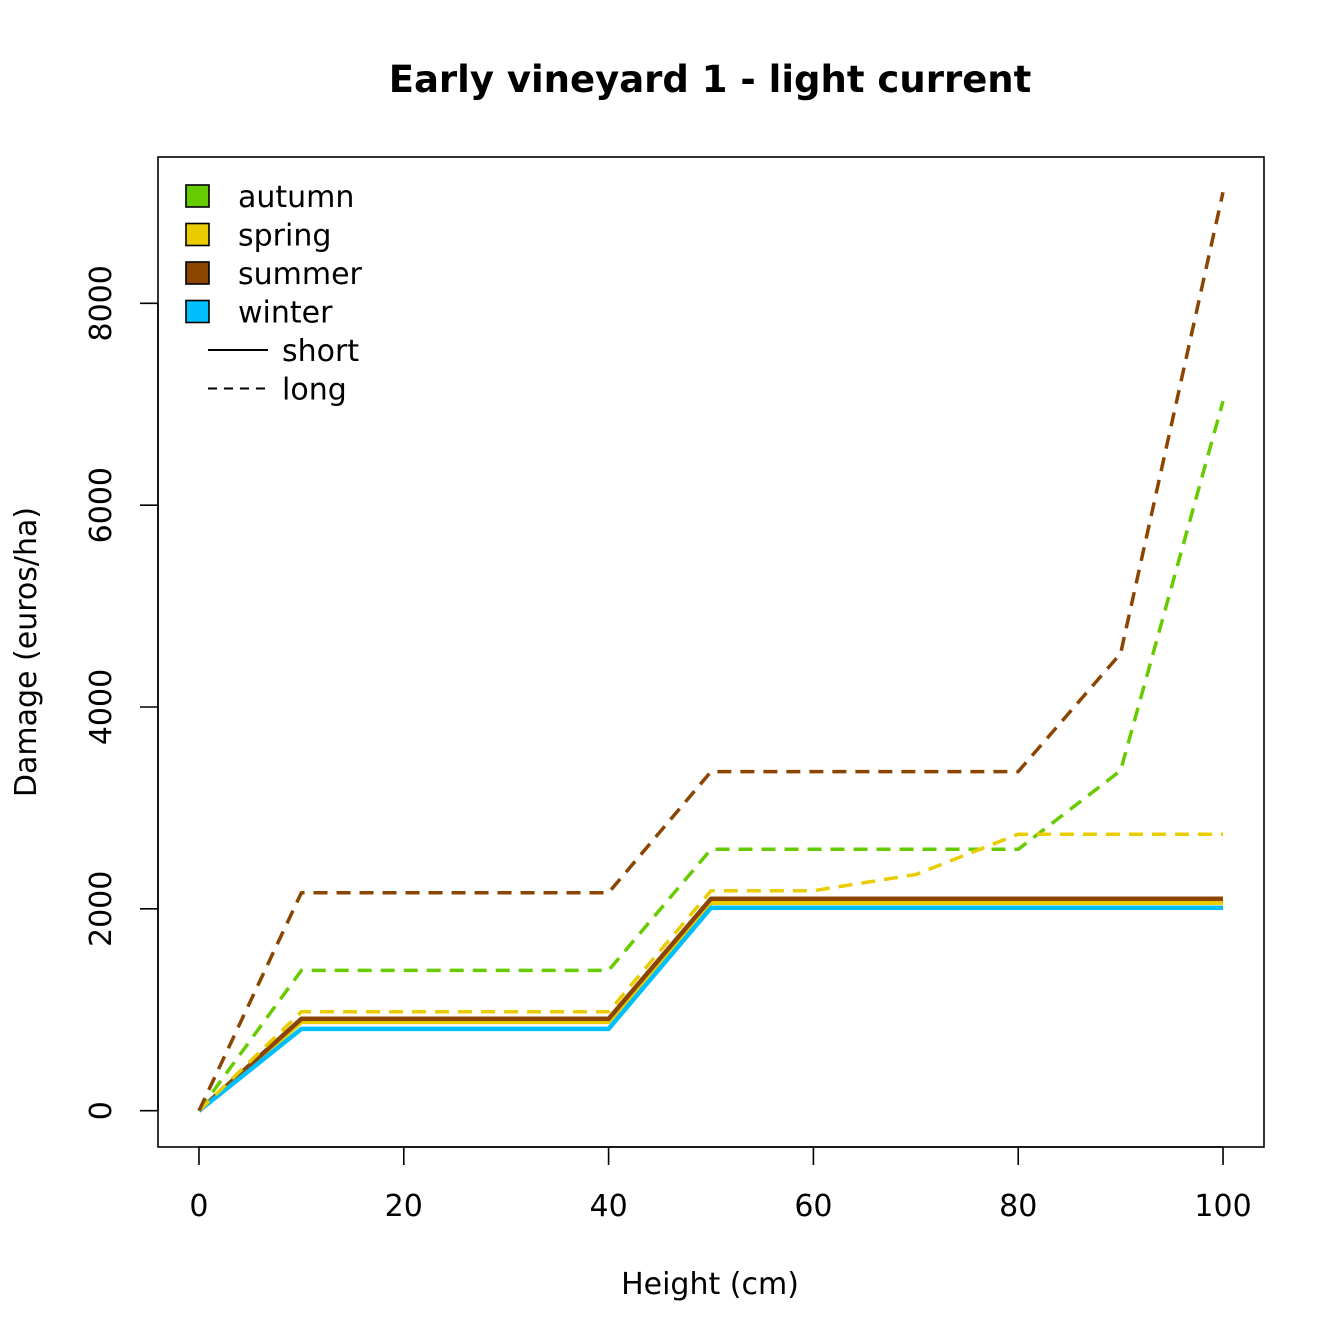 The image size is (1344, 1344). What do you see at coordinates (296, 197) in the screenshot?
I see `legend-label-autumn: autumn` at bounding box center [296, 197].